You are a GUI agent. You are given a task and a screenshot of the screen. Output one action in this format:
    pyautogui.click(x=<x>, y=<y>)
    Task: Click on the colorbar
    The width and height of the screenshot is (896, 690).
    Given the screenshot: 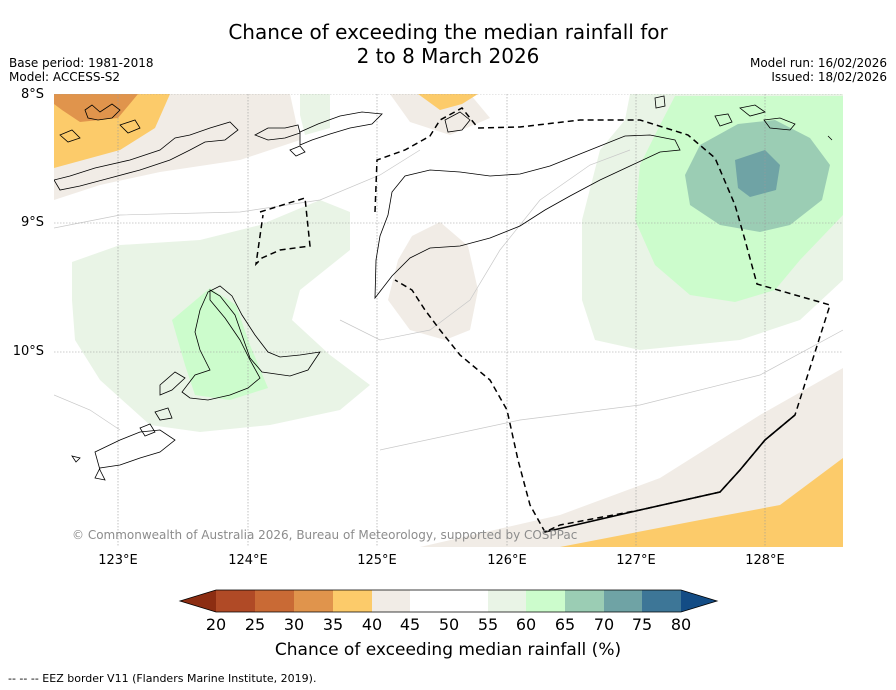 What is the action you would take?
    pyautogui.click(x=448, y=601)
    